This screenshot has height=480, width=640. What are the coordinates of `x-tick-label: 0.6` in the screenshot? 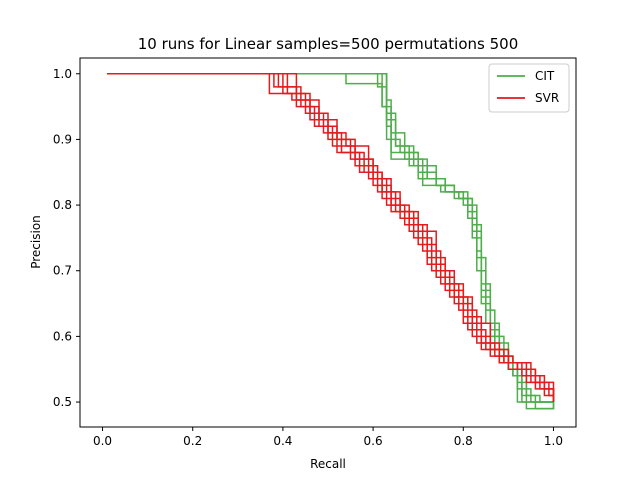 It's located at (373, 441).